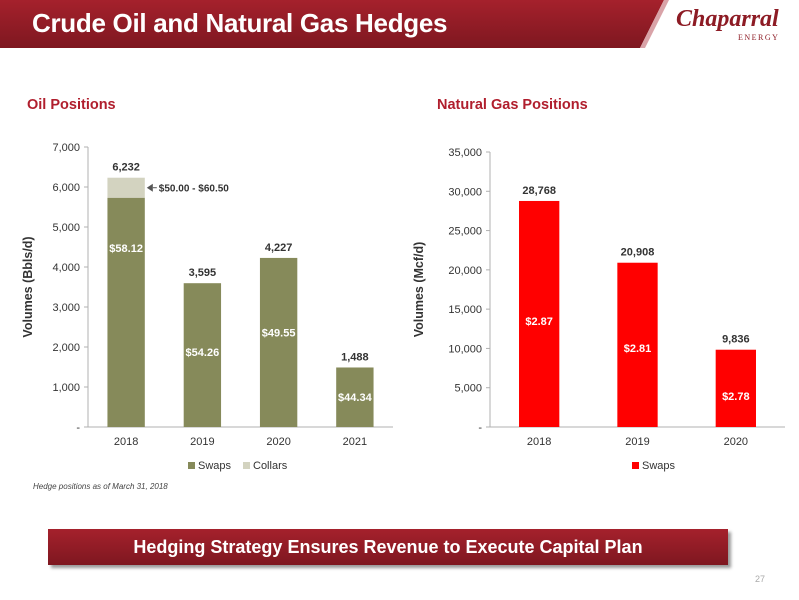 The height and width of the screenshot is (600, 799). Describe the element at coordinates (355, 442) in the screenshot. I see `oil-x-tick-label: 2021` at that location.